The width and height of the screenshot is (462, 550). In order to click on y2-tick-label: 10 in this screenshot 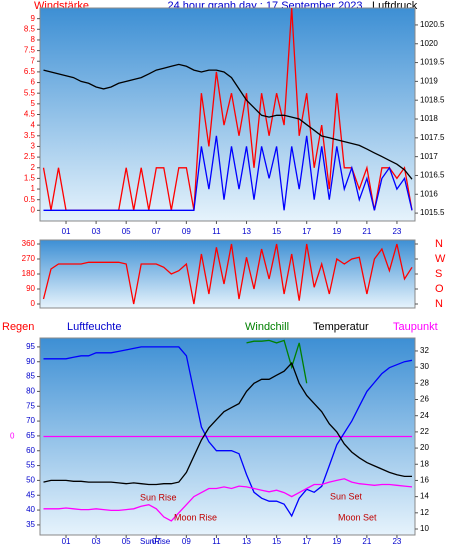, I will do `click(424, 528)`.